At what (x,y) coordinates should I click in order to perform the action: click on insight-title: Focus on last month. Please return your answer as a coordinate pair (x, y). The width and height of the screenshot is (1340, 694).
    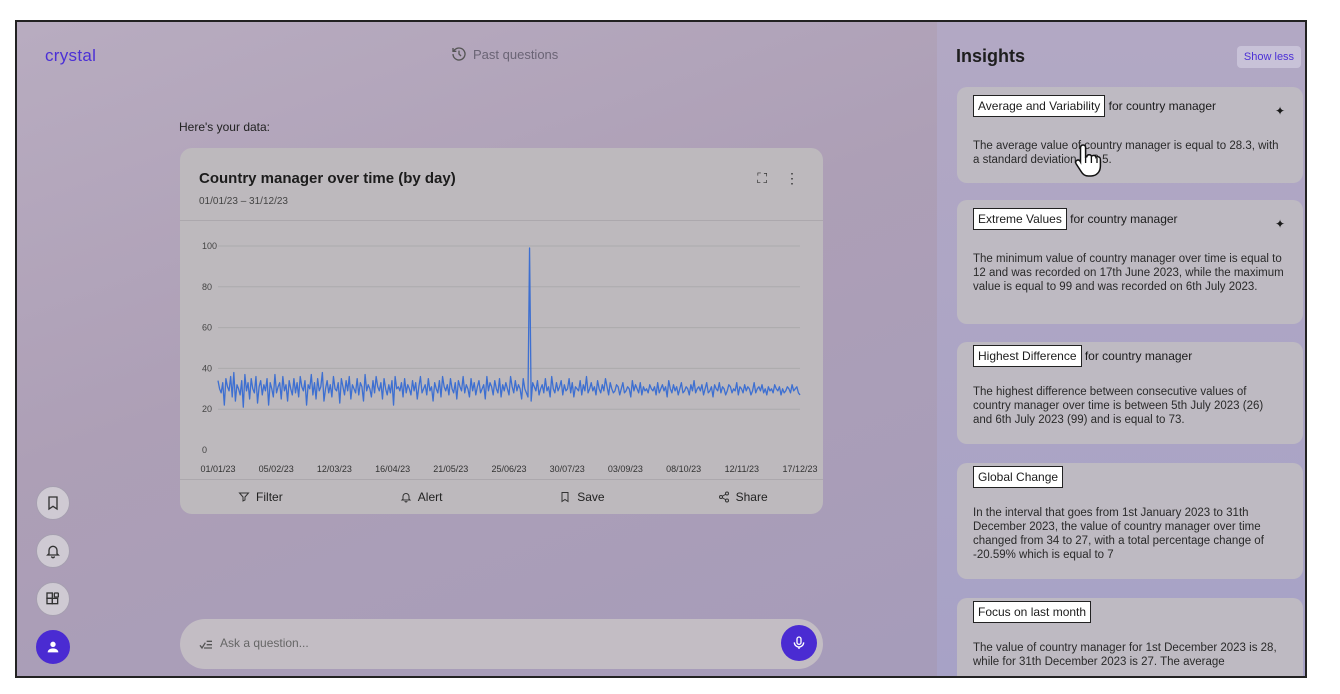
    Looking at the image, I should click on (1032, 612).